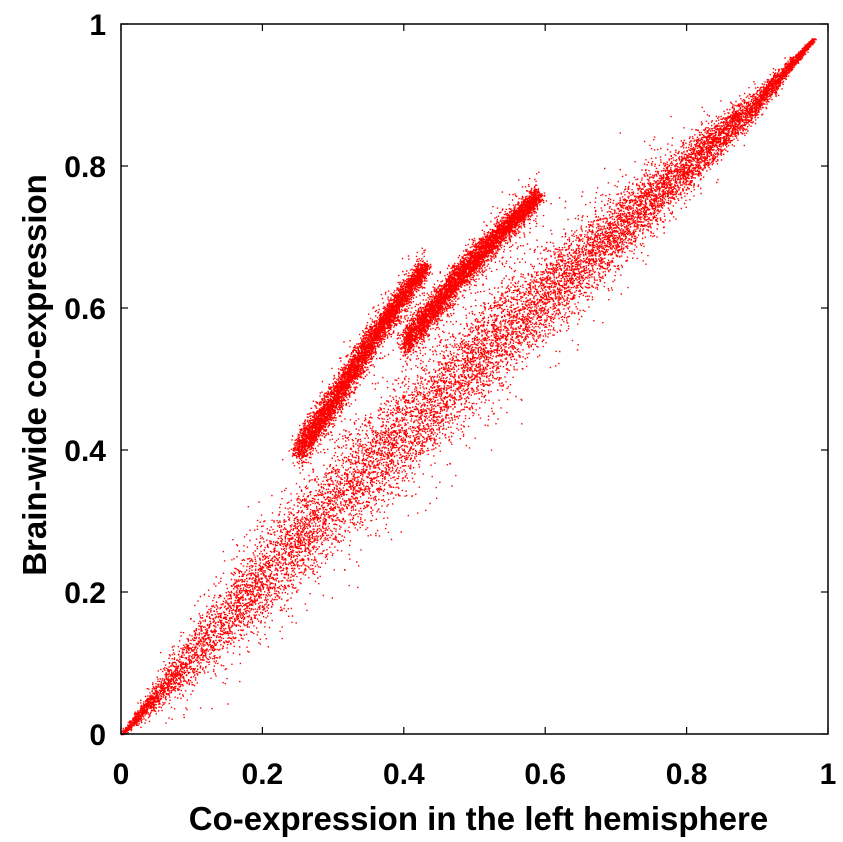 Image resolution: width=843 pixels, height=842 pixels. What do you see at coordinates (85, 380) in the screenshot?
I see `y-tick-labels: 0 0.2 0.4 0.6 0.8 1` at bounding box center [85, 380].